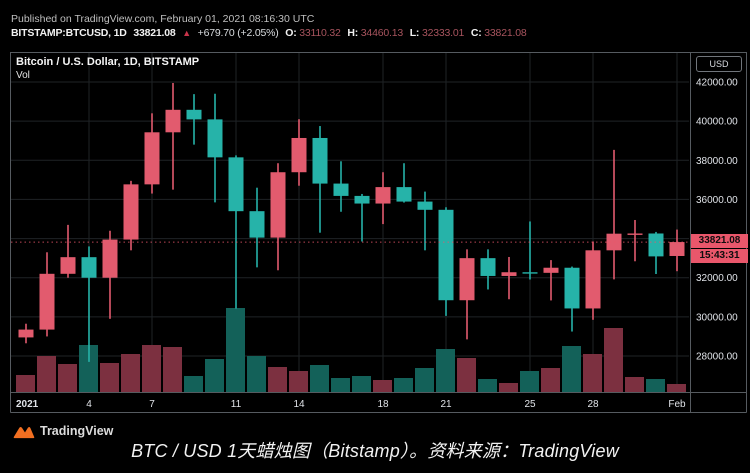  I want to click on up-triangle-icon: ▲, so click(186, 33).